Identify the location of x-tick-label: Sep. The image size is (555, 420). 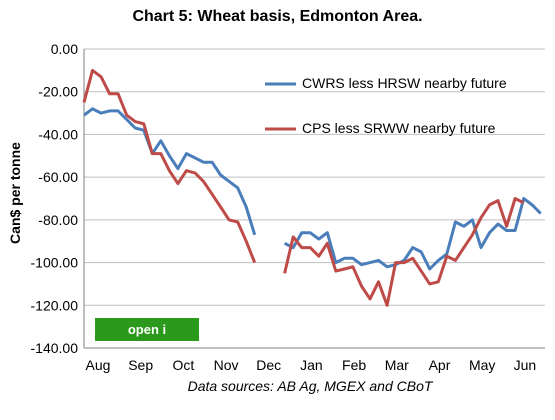
(140, 365).